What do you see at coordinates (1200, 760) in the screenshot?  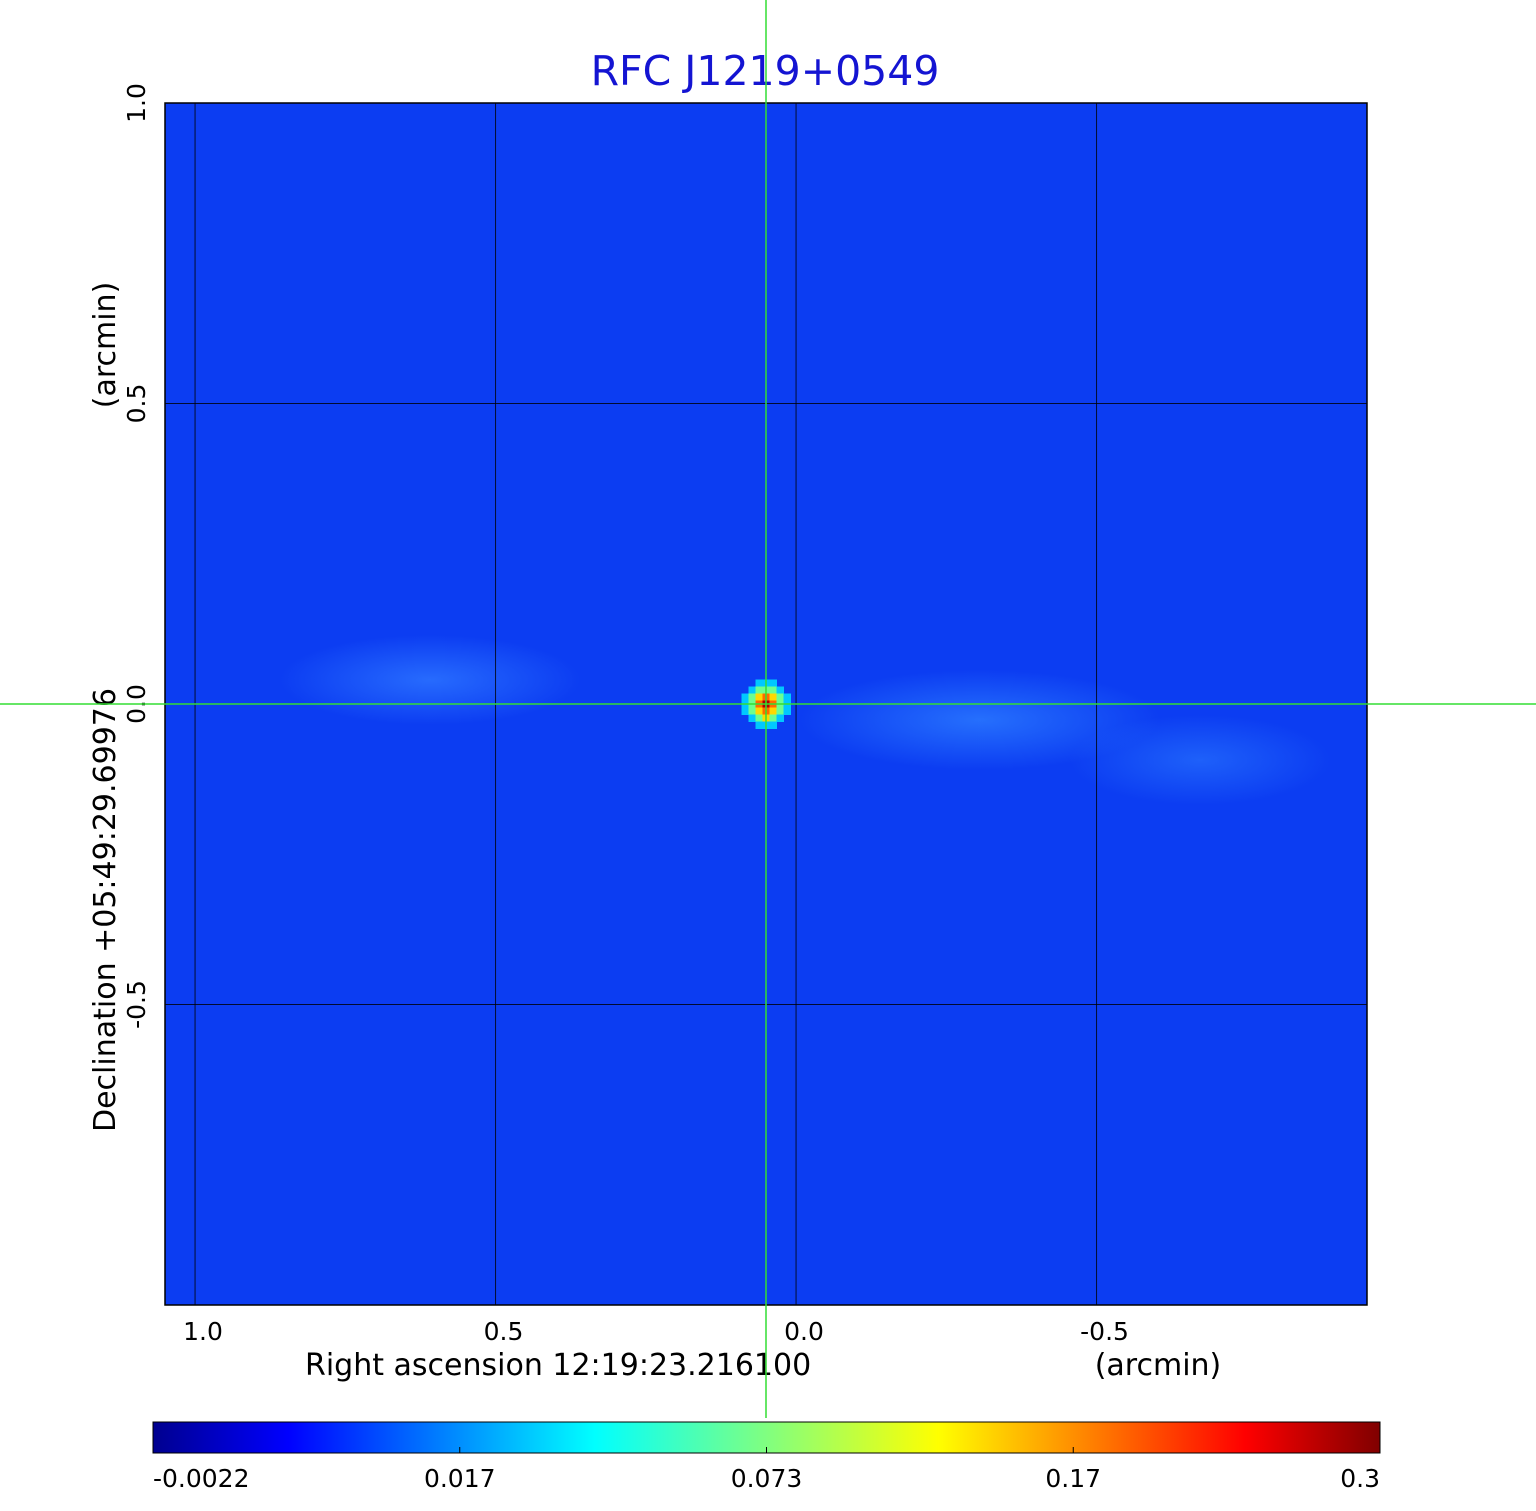 I see `emission-feature-west-outer` at bounding box center [1200, 760].